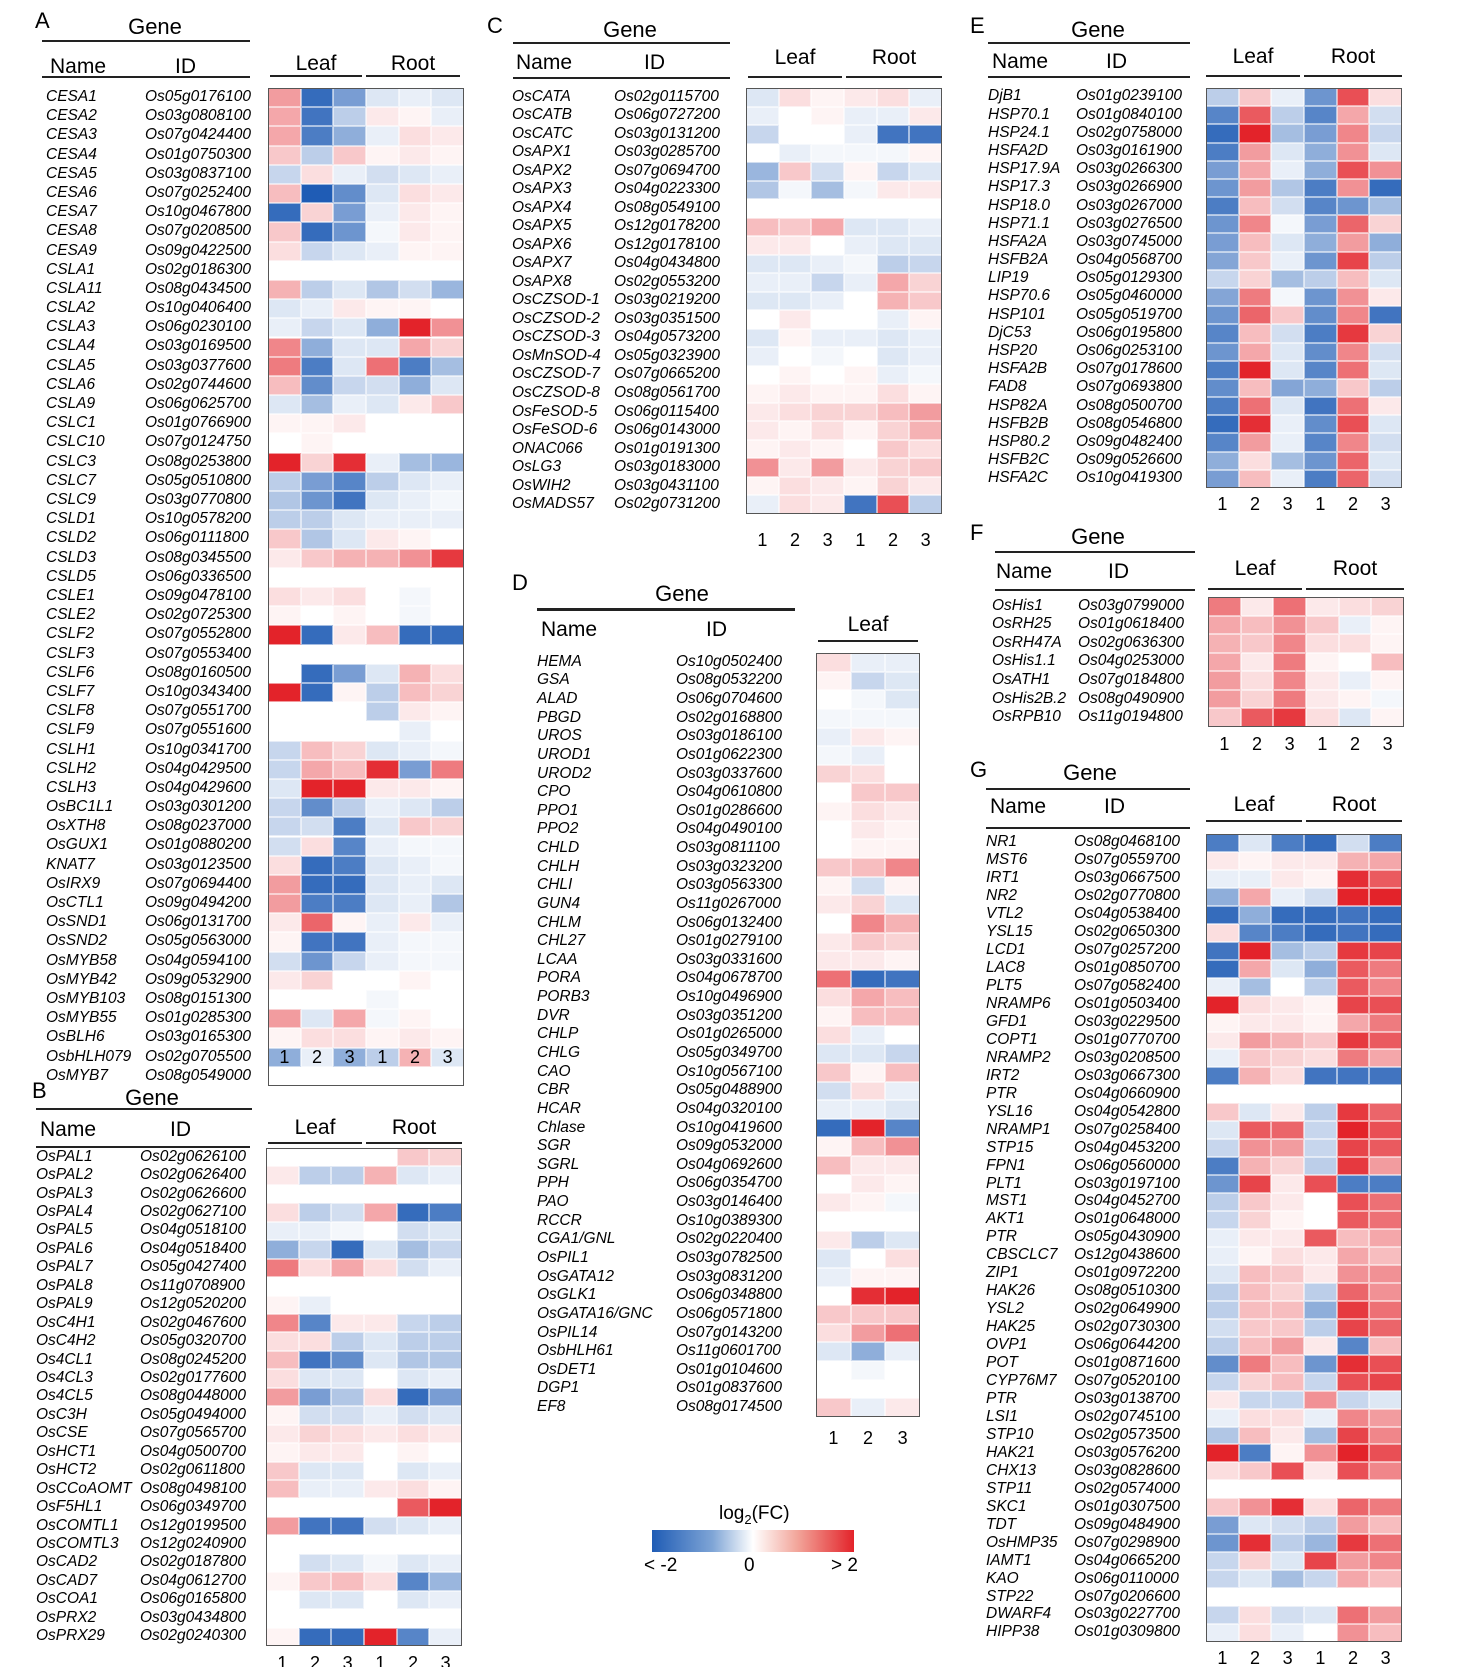 The width and height of the screenshot is (1471, 1667). Describe the element at coordinates (1118, 571) in the screenshot. I see `id-column-header: ID` at that location.